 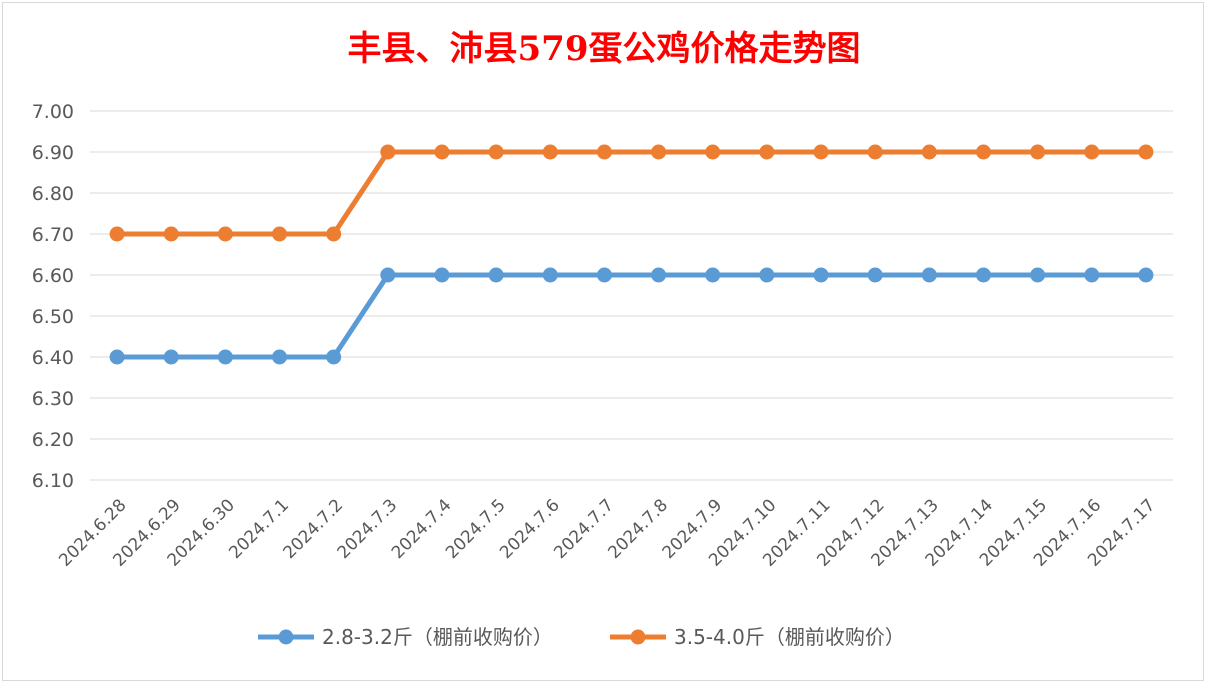 I want to click on y-tick-label: 6.90, so click(x=53, y=153).